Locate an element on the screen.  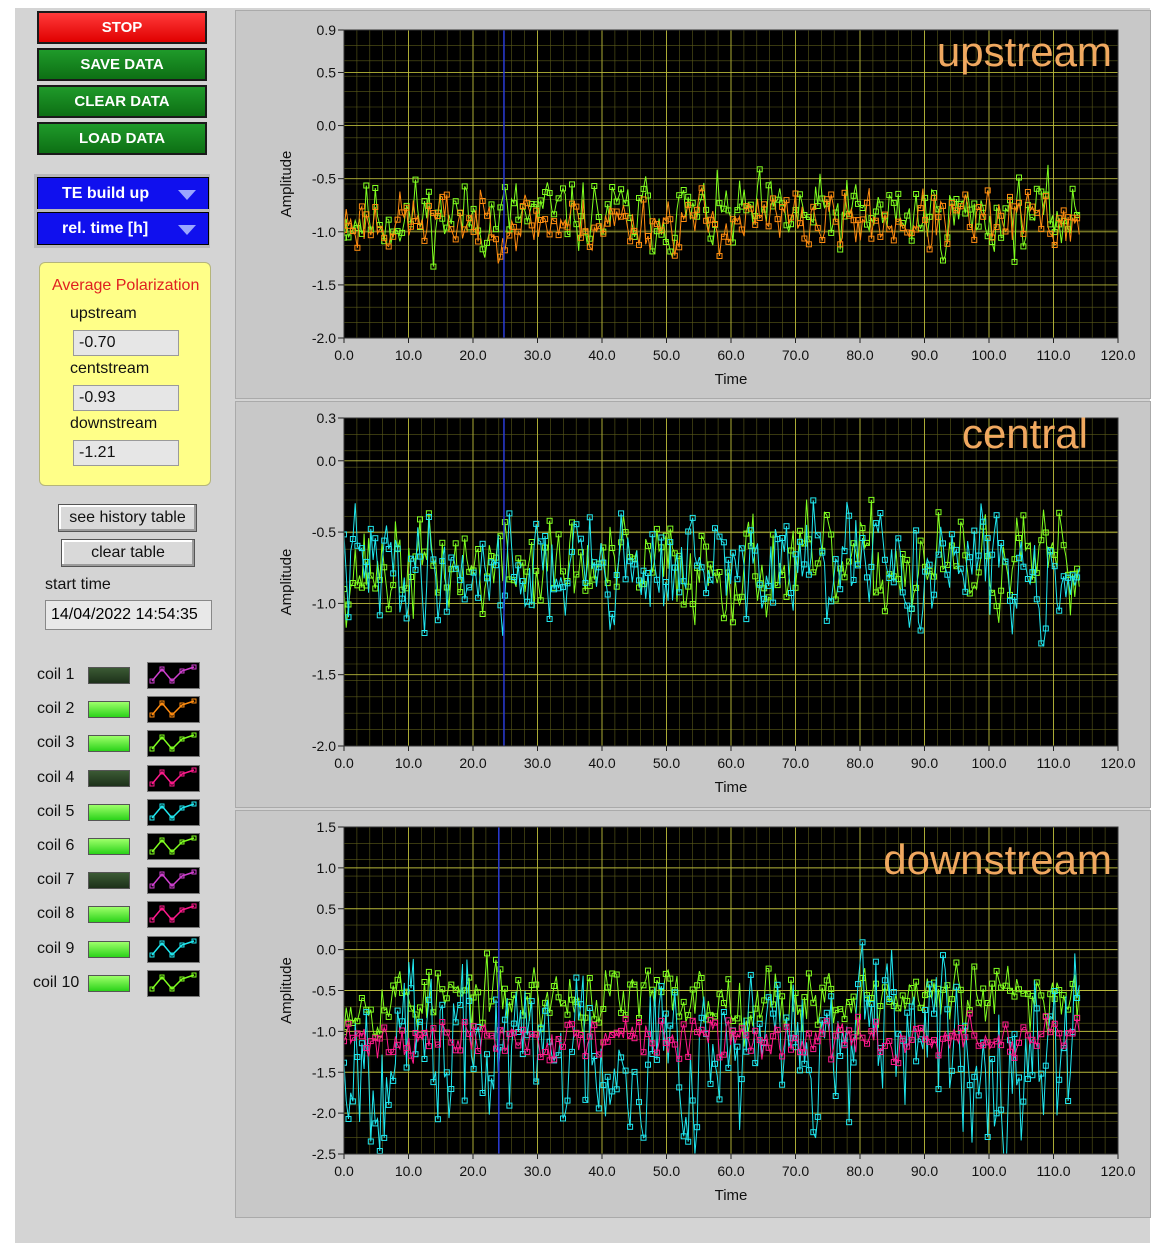
y-tick-label: -2.0 is located at coordinates (324, 1113).